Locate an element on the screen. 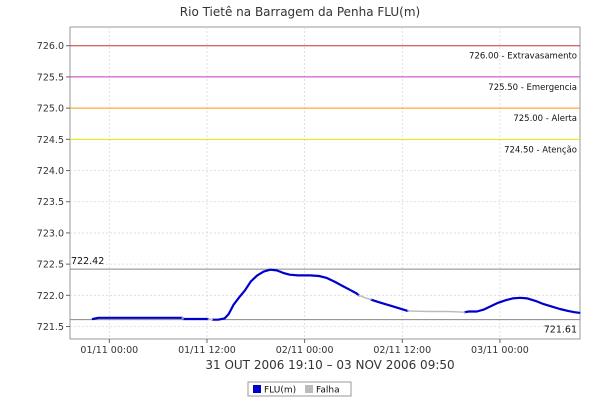  x-tick-label: 02/11 12:00 is located at coordinates (402, 350).